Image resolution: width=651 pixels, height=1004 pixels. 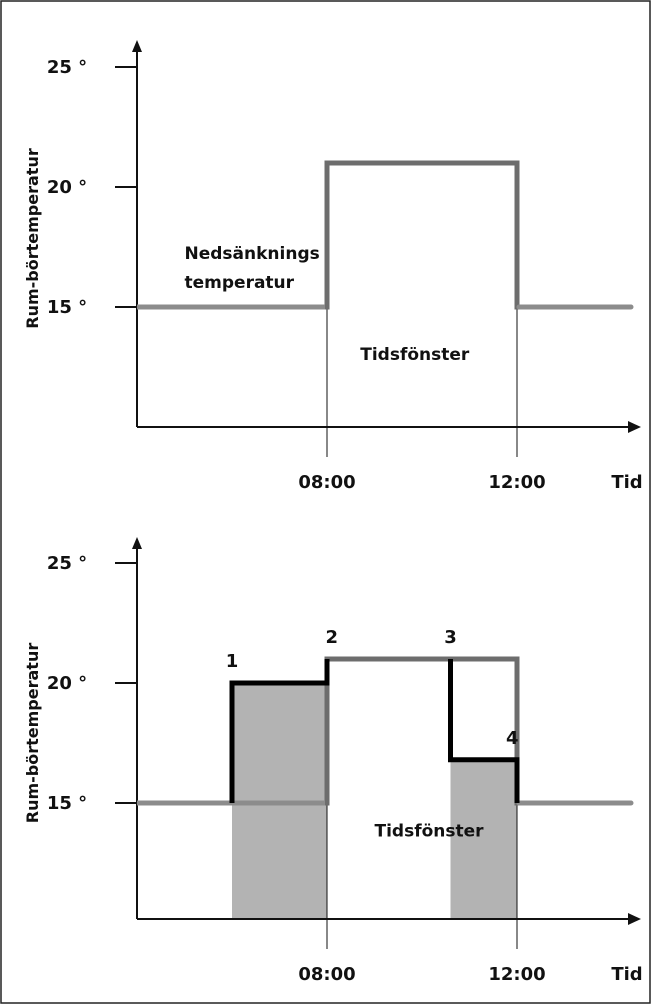 I want to click on annotation-text: Nedsänknings, so click(x=252, y=254).